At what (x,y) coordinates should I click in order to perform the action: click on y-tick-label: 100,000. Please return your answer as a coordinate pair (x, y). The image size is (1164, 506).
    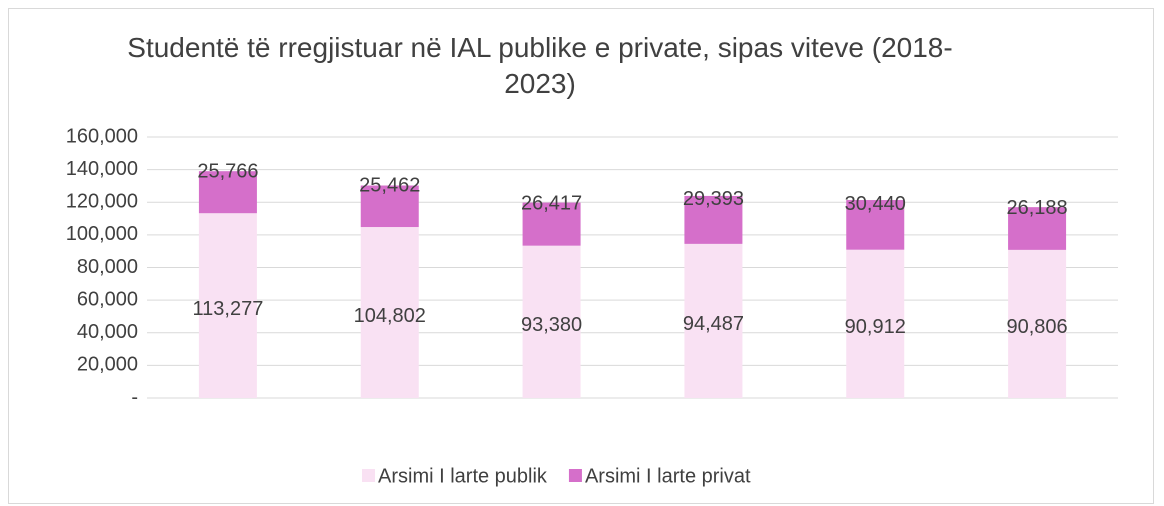
    Looking at the image, I should click on (102, 234).